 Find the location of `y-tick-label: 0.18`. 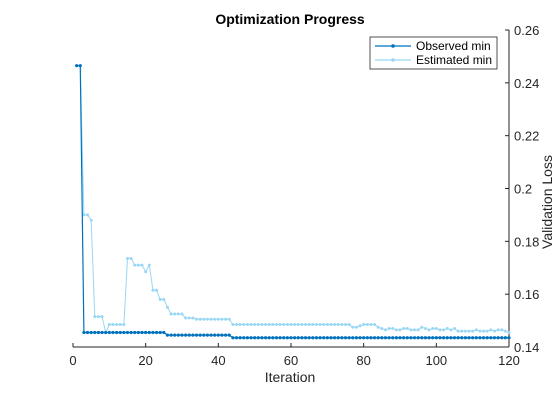

y-tick-label: 0.18 is located at coordinates (526, 241).